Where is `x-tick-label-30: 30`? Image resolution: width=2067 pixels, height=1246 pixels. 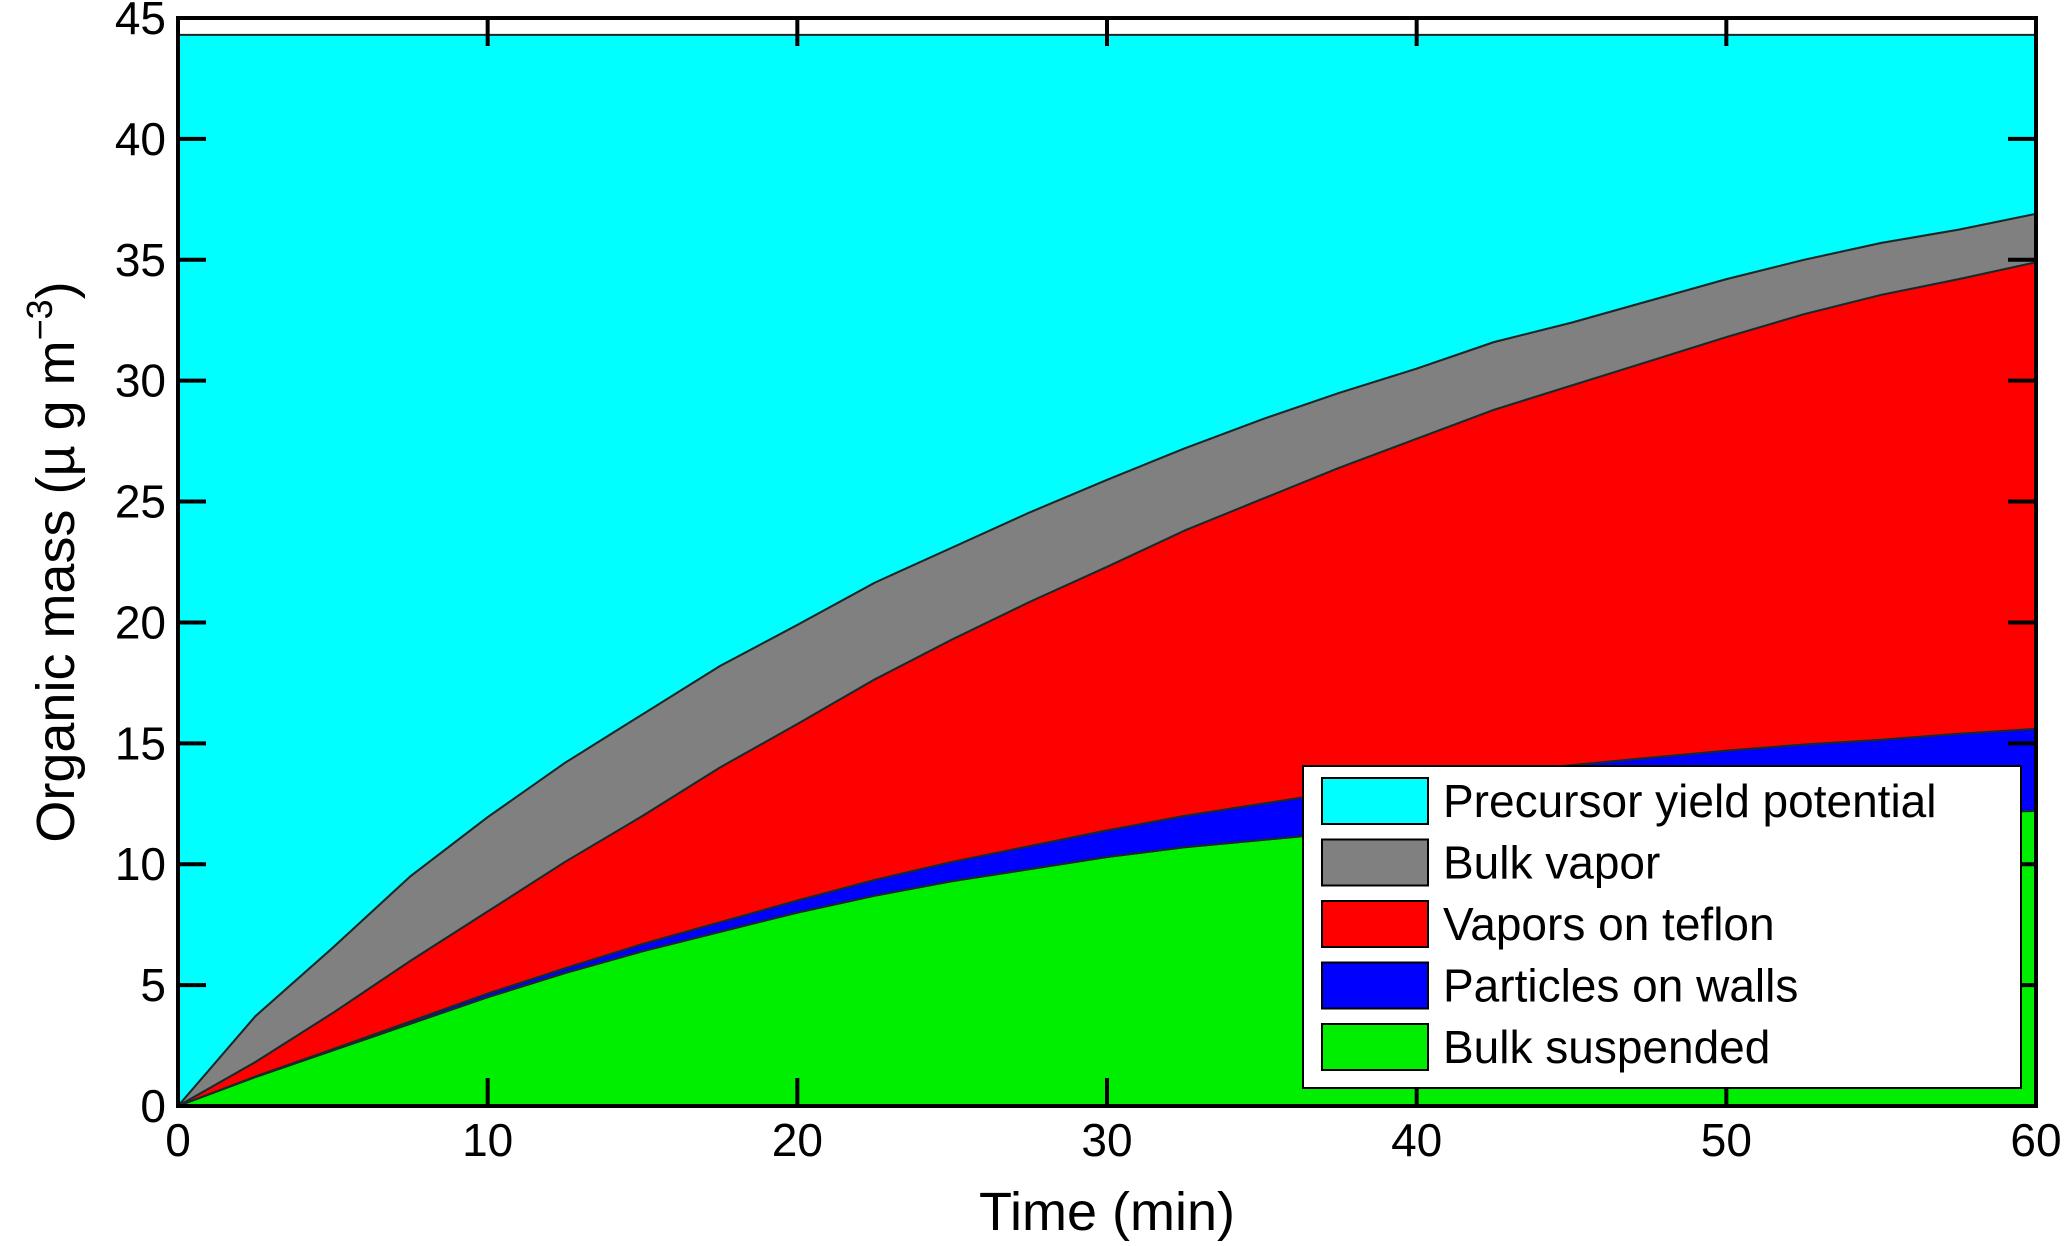 x-tick-label-30: 30 is located at coordinates (1106, 1140).